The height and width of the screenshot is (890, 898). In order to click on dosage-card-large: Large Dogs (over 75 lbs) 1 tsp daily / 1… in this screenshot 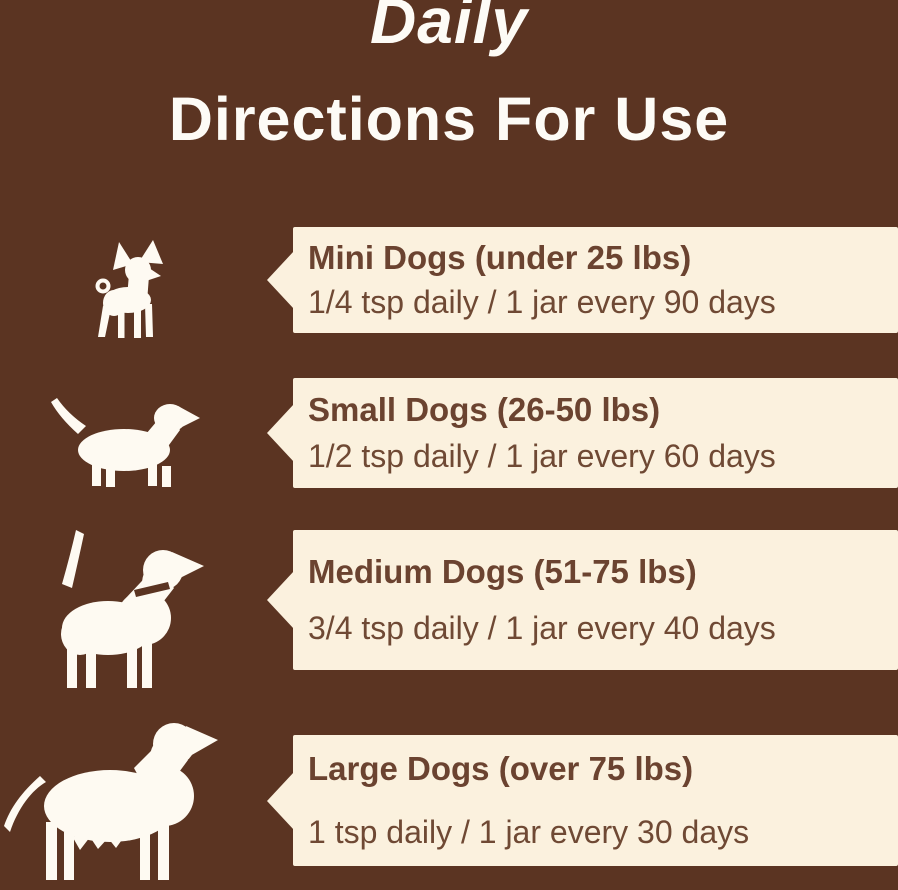, I will do `click(582, 800)`.